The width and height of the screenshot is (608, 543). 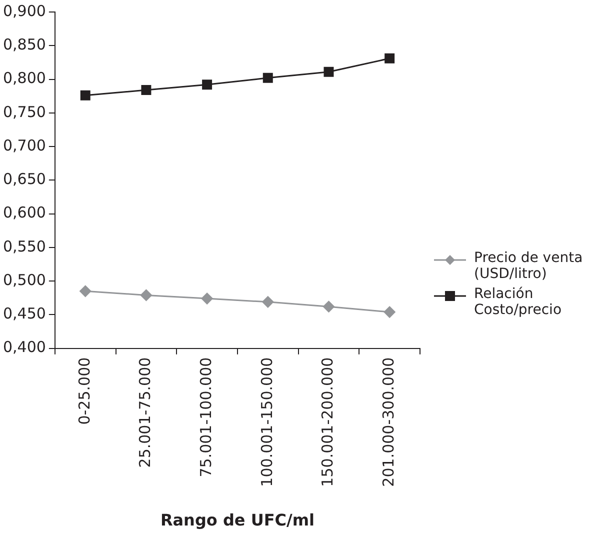 What do you see at coordinates (24, 347) in the screenshot?
I see `y-tick-label: 0,400` at bounding box center [24, 347].